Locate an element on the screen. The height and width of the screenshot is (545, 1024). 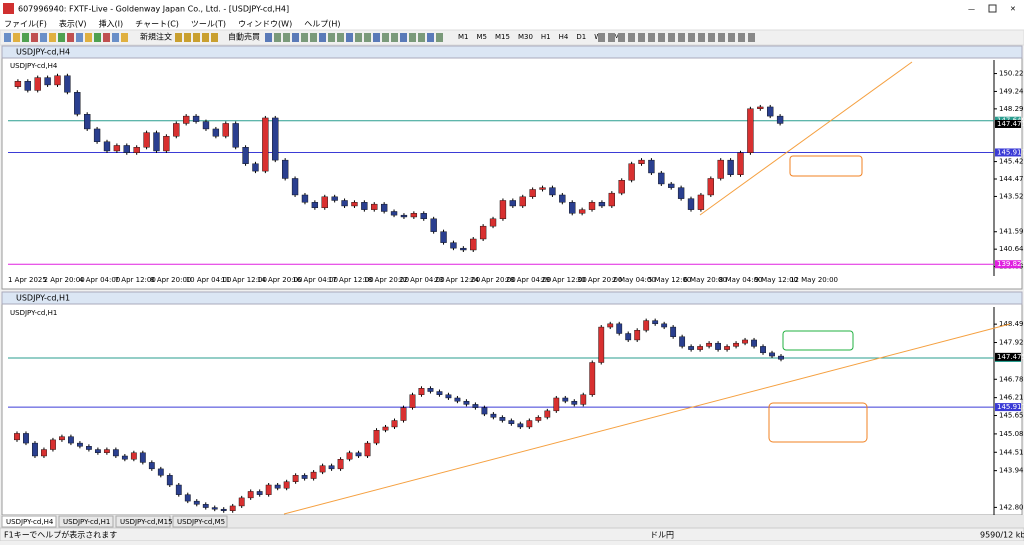
timeframe-button: M15 is located at coordinates (502, 37).